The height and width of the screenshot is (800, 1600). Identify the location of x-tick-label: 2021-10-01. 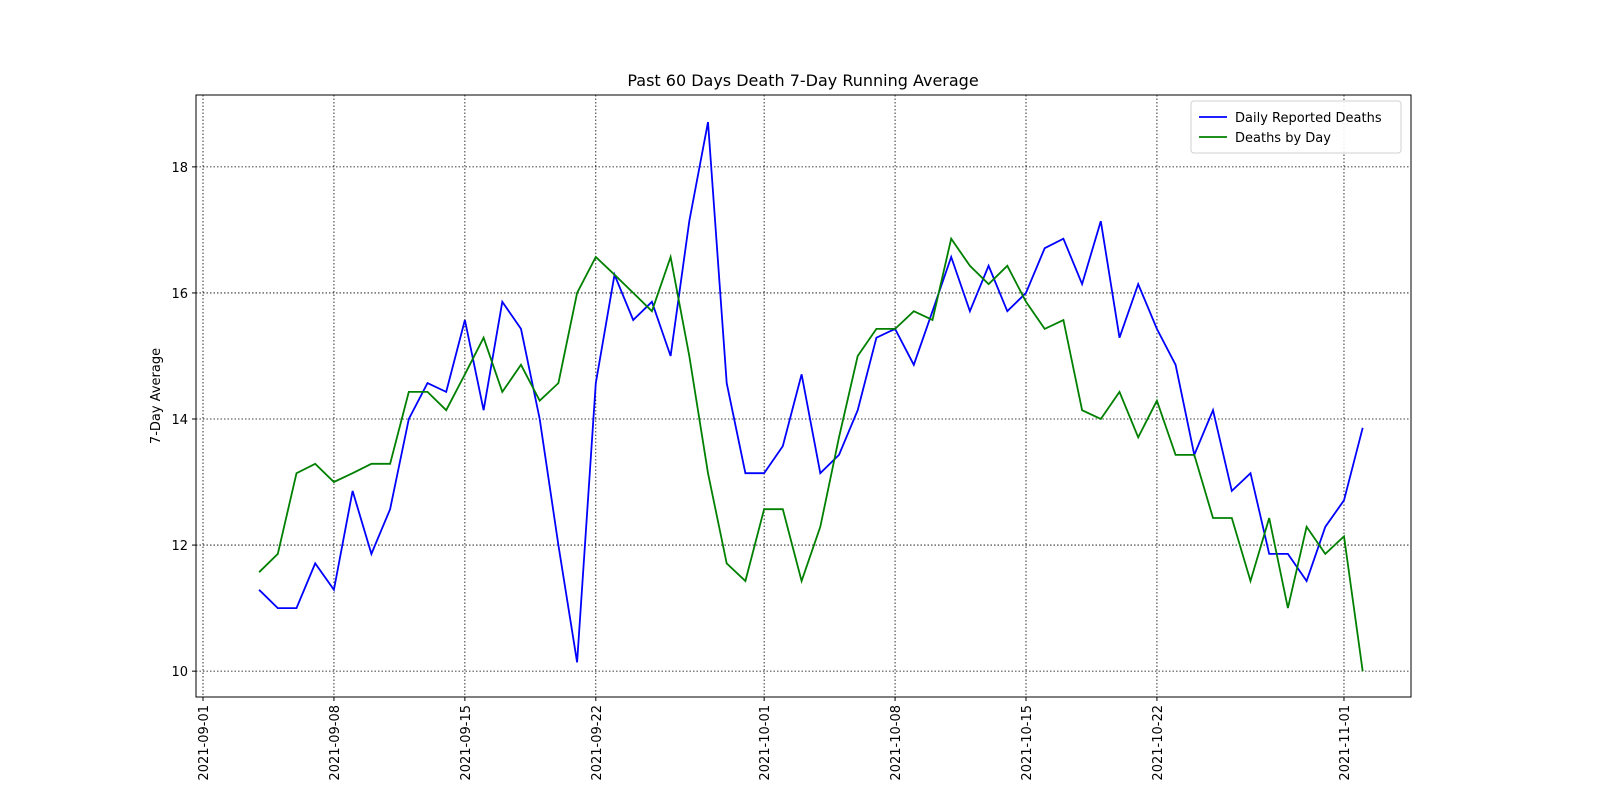
(765, 743).